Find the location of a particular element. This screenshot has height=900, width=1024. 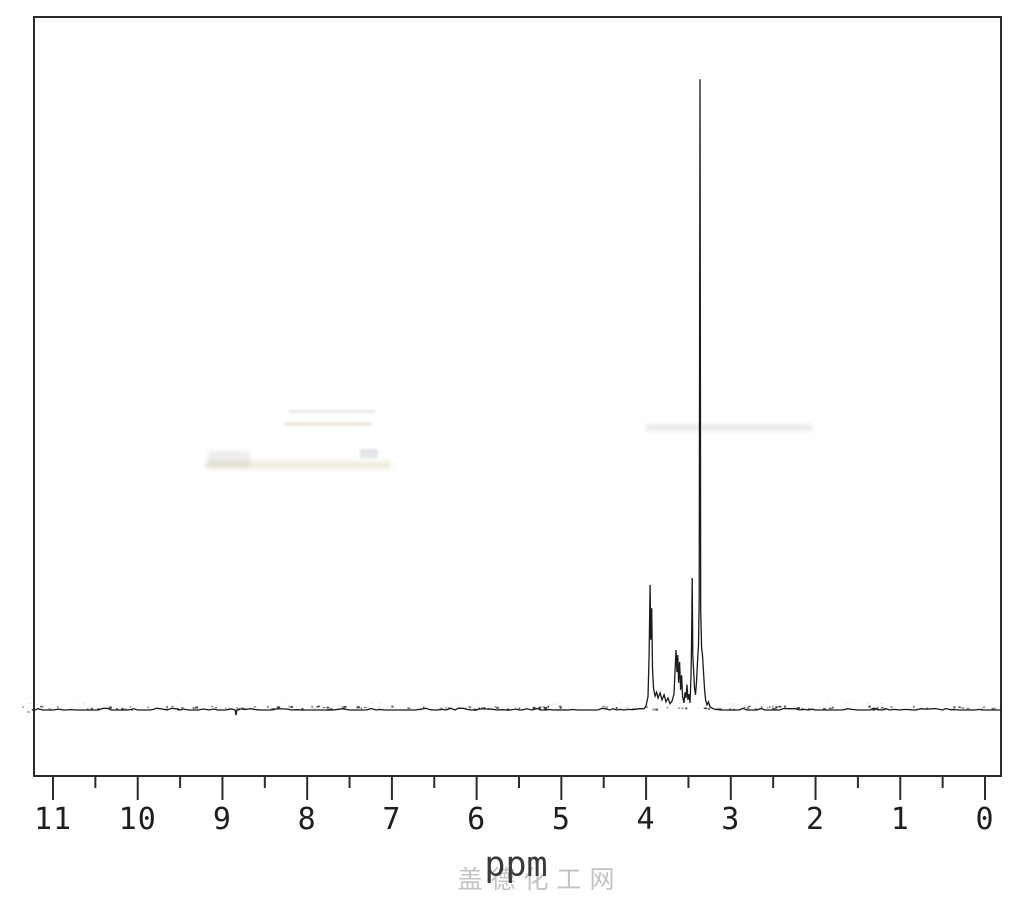

watermark-text: 盖德化工网 is located at coordinates (540, 879).